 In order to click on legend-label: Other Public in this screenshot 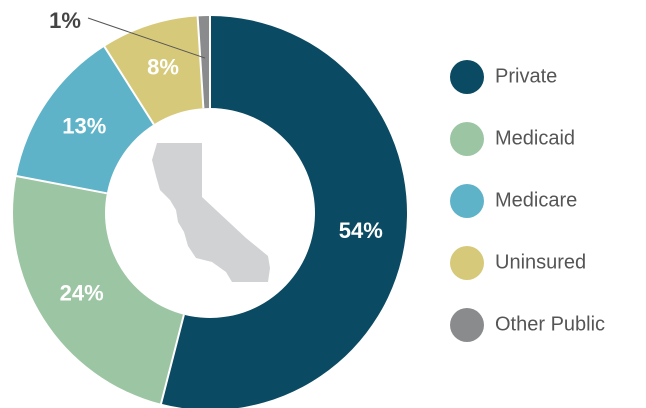, I will do `click(550, 324)`.